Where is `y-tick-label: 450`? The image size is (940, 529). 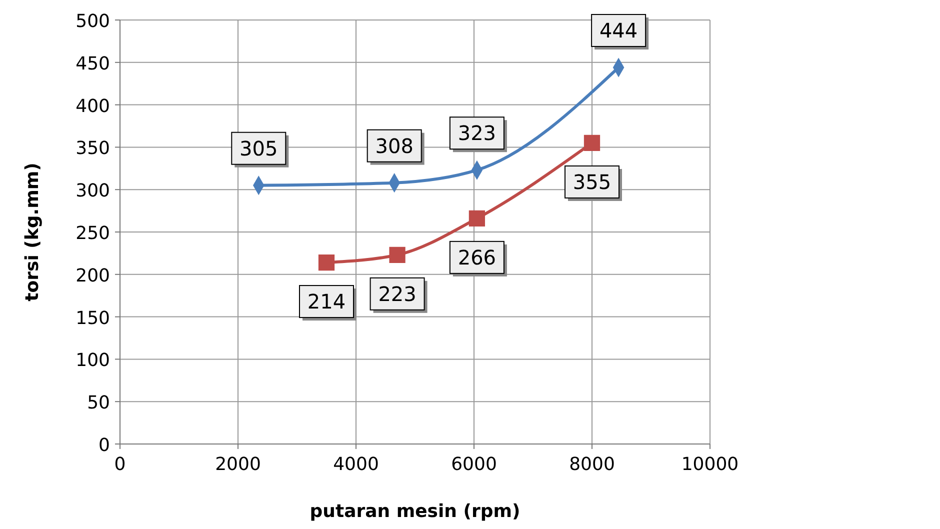 y-tick-label: 450 is located at coordinates (93, 63).